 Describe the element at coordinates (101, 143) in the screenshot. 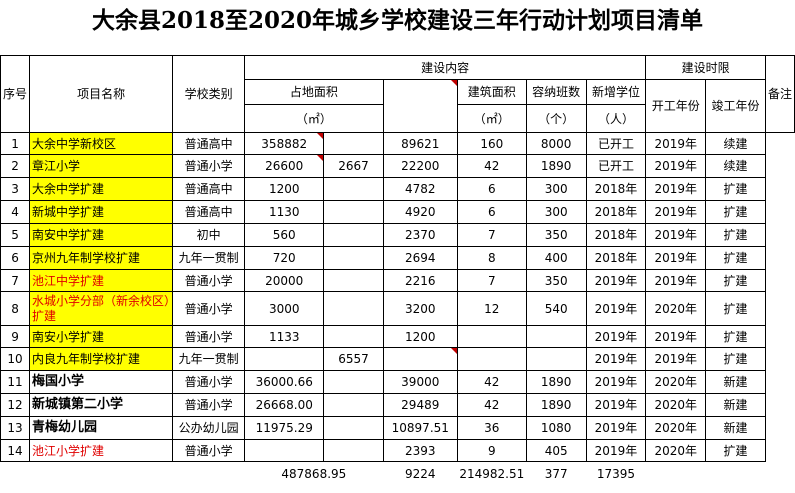

I see `cell-name: 大余中学新校区` at that location.